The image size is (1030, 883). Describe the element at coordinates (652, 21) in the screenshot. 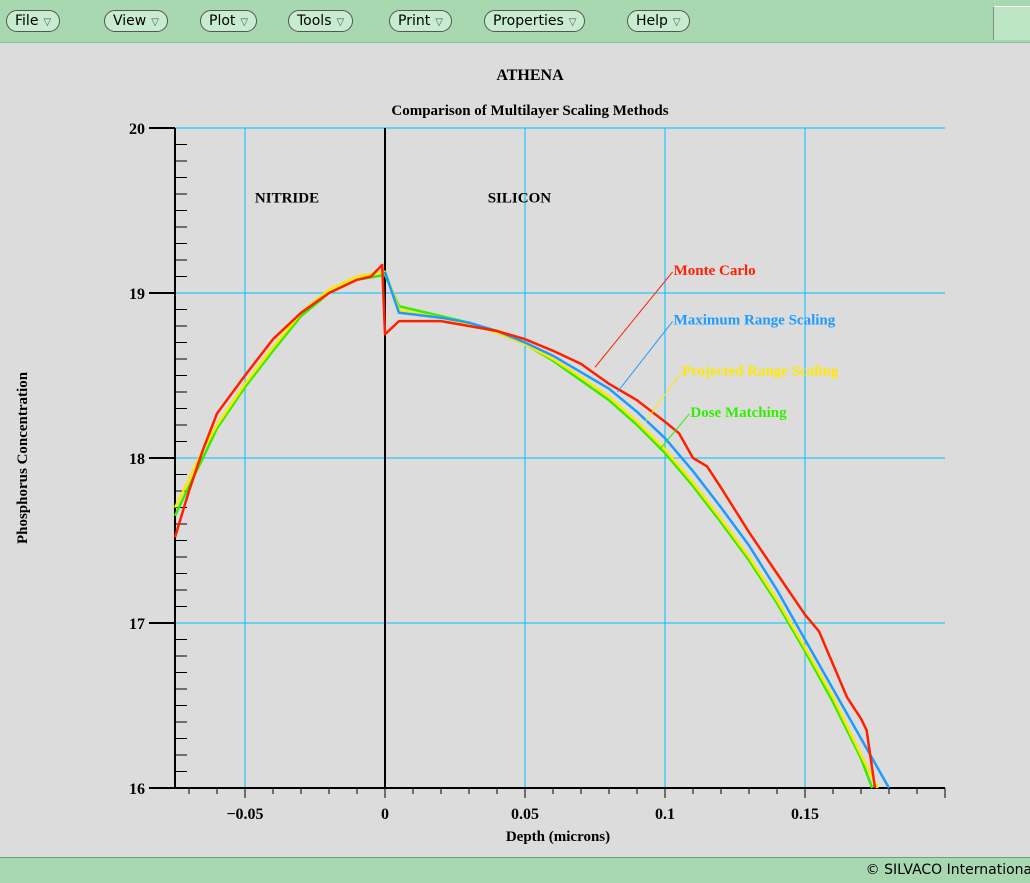

I see `menu-help-label: Help` at that location.